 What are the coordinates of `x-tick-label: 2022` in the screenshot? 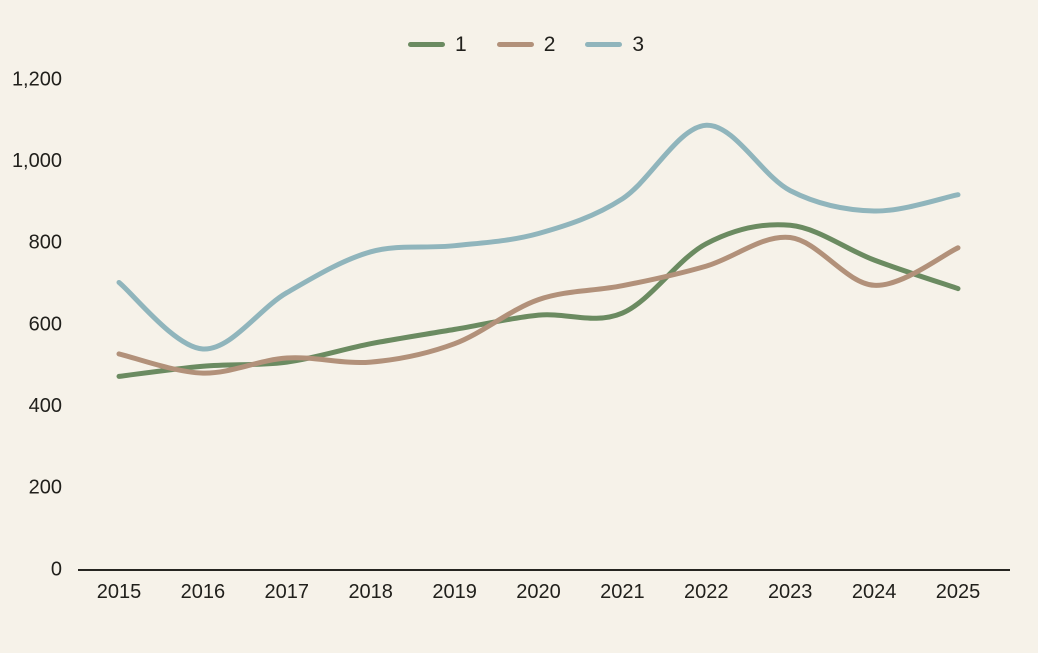 It's located at (706, 592).